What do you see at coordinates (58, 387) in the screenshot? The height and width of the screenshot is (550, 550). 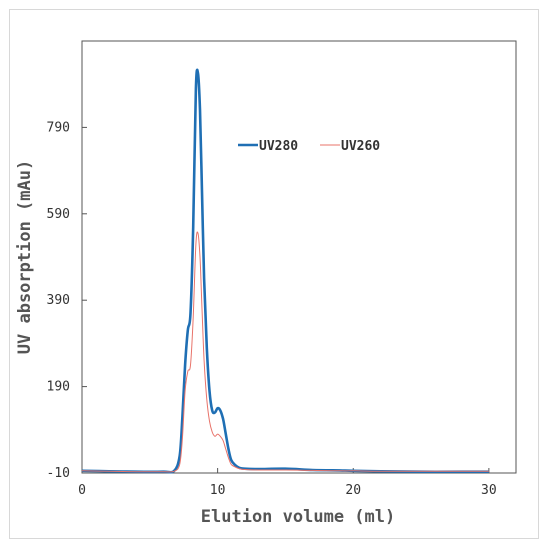 I see `y-tick-label: 190` at bounding box center [58, 387].